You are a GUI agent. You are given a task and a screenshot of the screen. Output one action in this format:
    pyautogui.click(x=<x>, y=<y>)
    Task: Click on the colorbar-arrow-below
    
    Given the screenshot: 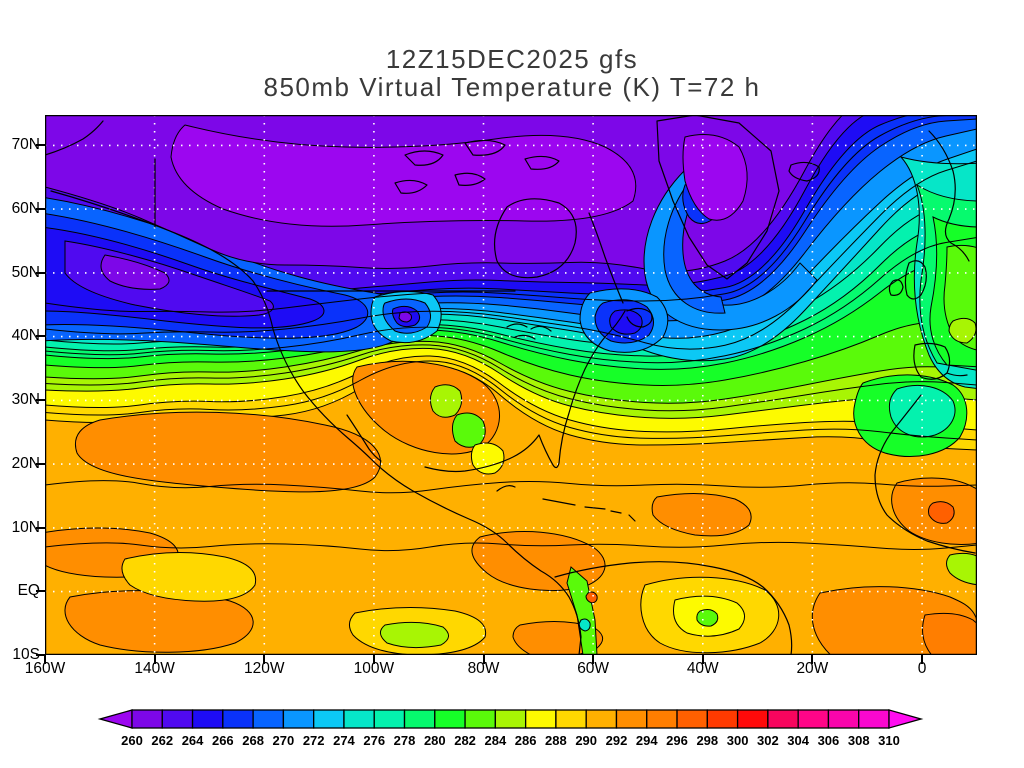 What is the action you would take?
    pyautogui.click(x=115, y=719)
    